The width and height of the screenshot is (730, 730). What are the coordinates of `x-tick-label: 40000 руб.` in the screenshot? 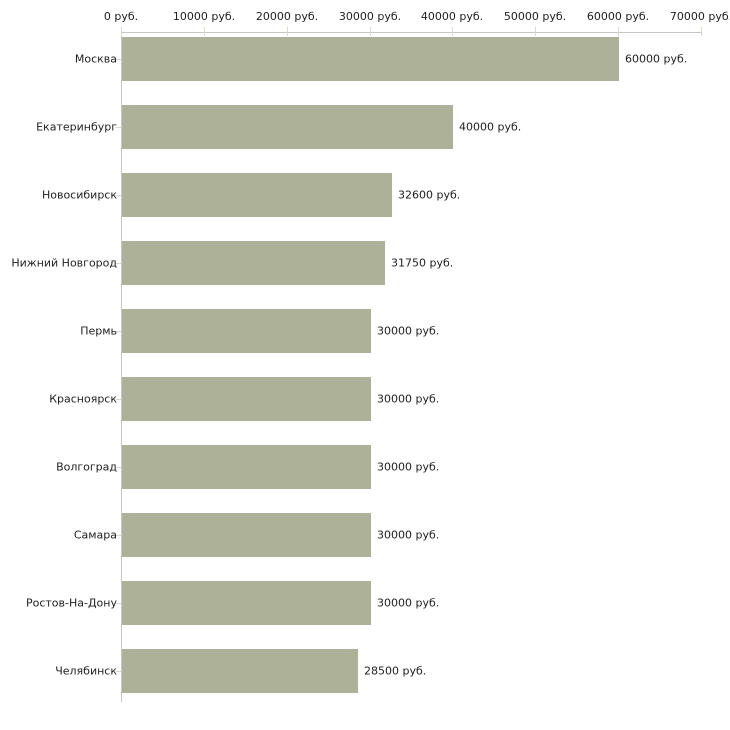 It's located at (452, 16).